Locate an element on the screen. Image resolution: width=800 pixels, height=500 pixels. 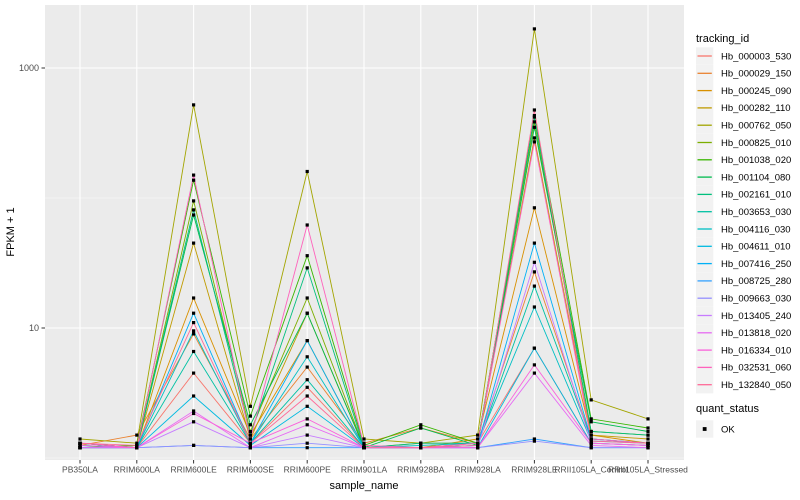
legend-item-label: Hb_013818_020 is located at coordinates (756, 333).